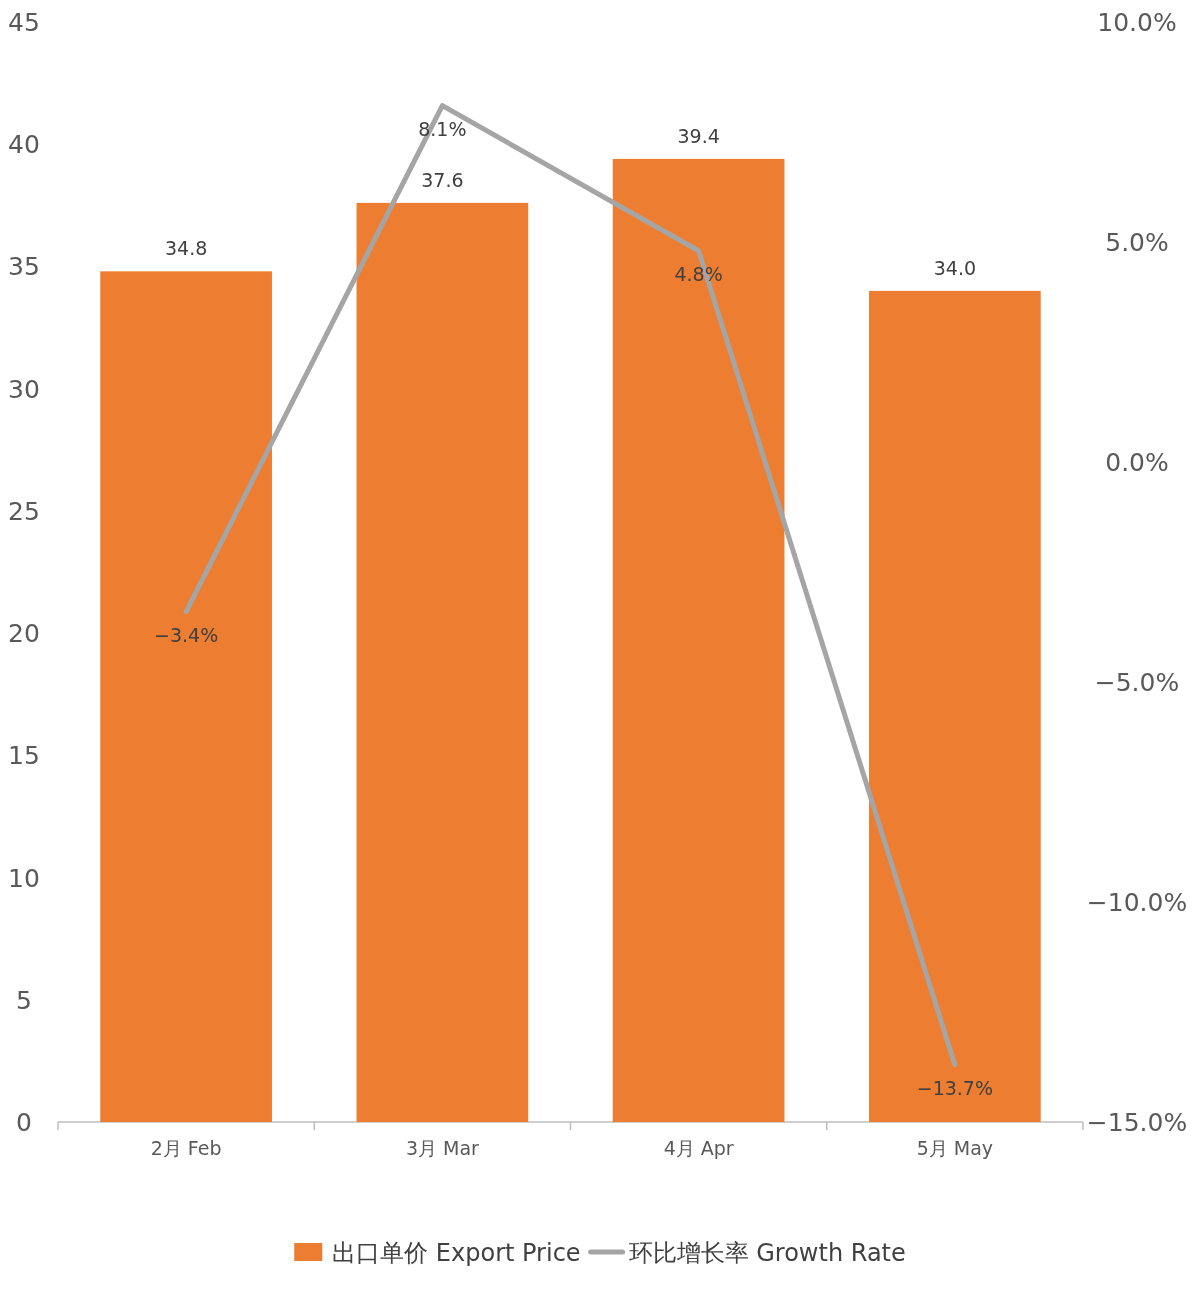  Describe the element at coordinates (186, 248) in the screenshot. I see `data-label: 34.8` at that location.